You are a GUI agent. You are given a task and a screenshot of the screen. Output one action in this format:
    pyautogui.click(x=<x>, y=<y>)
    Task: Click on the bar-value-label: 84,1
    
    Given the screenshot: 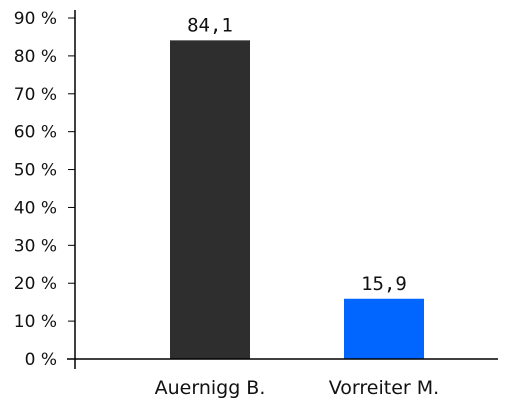 What is the action you would take?
    pyautogui.click(x=210, y=25)
    